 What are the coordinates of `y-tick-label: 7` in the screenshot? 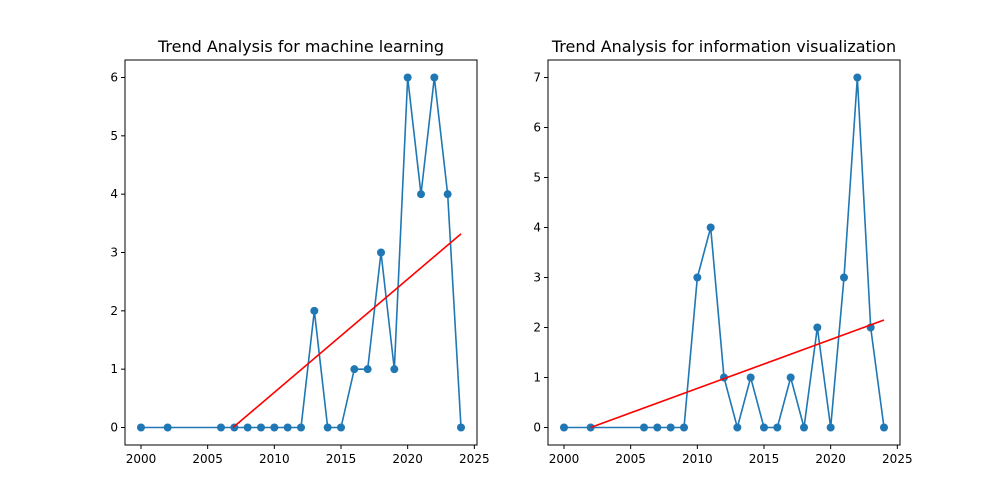 It's located at (537, 78).